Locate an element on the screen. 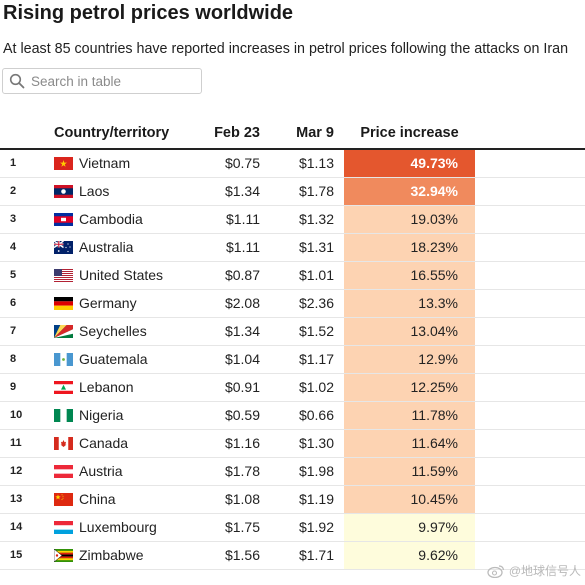 The width and height of the screenshot is (585, 585). rank-cell: 1 is located at coordinates (15, 163).